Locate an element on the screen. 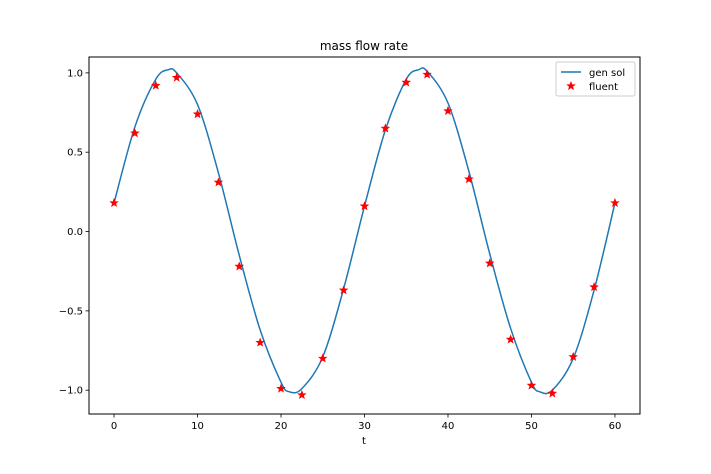 Image resolution: width=711 pixels, height=474 pixels. y-tick-label: 1.0 is located at coordinates (75, 73).